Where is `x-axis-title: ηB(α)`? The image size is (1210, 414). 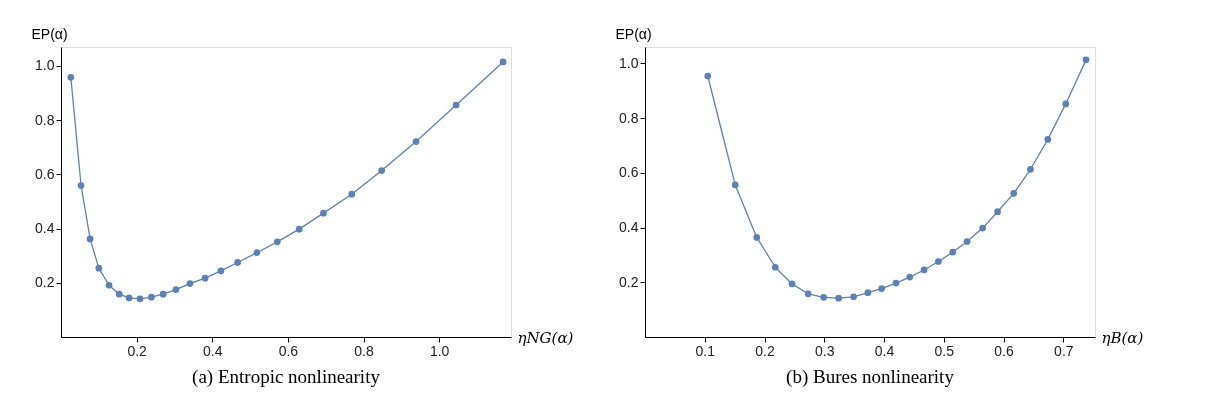
x-axis-title: ηB(α) is located at coordinates (1122, 337).